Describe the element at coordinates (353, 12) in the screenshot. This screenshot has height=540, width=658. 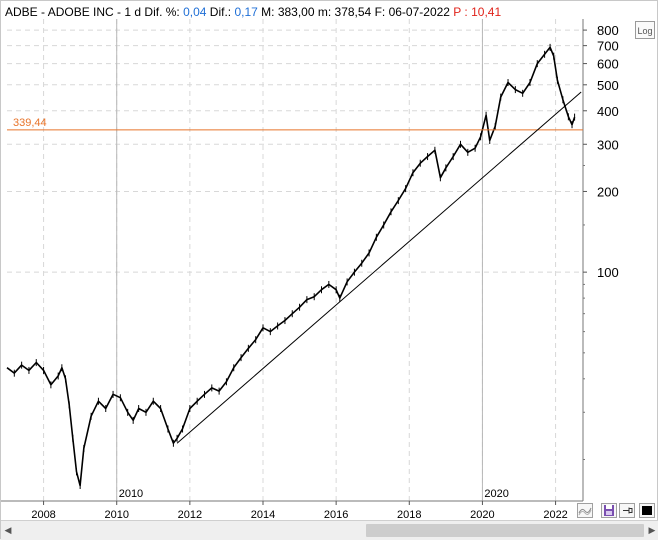
I see `min-value: 378,54` at that location.